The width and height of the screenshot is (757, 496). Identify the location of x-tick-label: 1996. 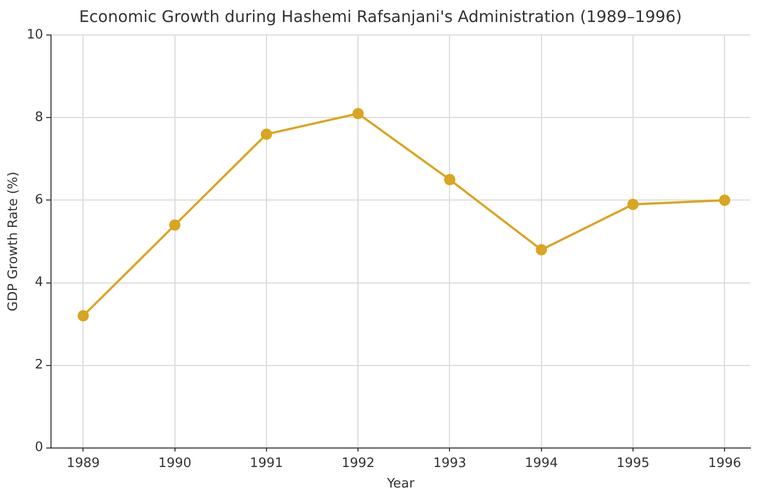
(725, 463).